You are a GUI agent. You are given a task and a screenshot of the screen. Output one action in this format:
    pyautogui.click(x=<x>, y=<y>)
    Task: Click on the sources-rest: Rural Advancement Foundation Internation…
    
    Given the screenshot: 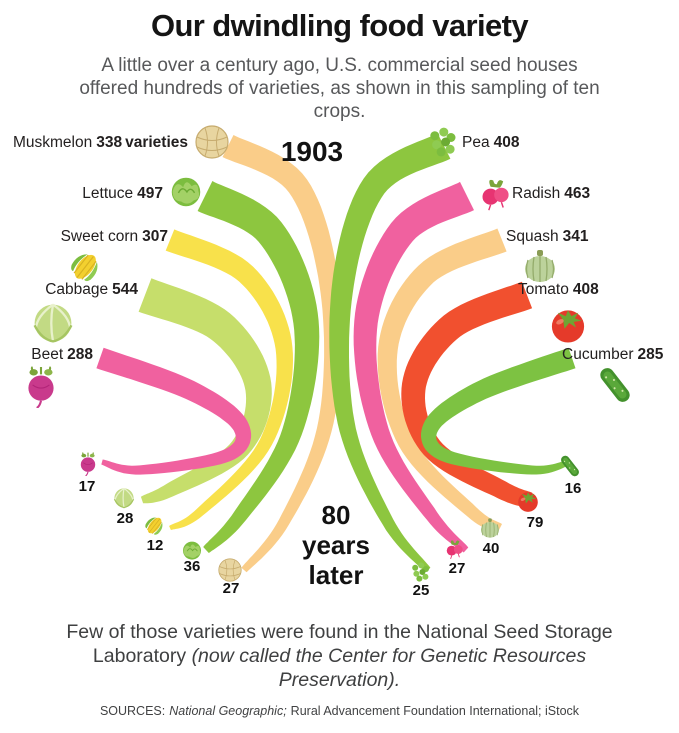 What is the action you would take?
    pyautogui.click(x=435, y=711)
    